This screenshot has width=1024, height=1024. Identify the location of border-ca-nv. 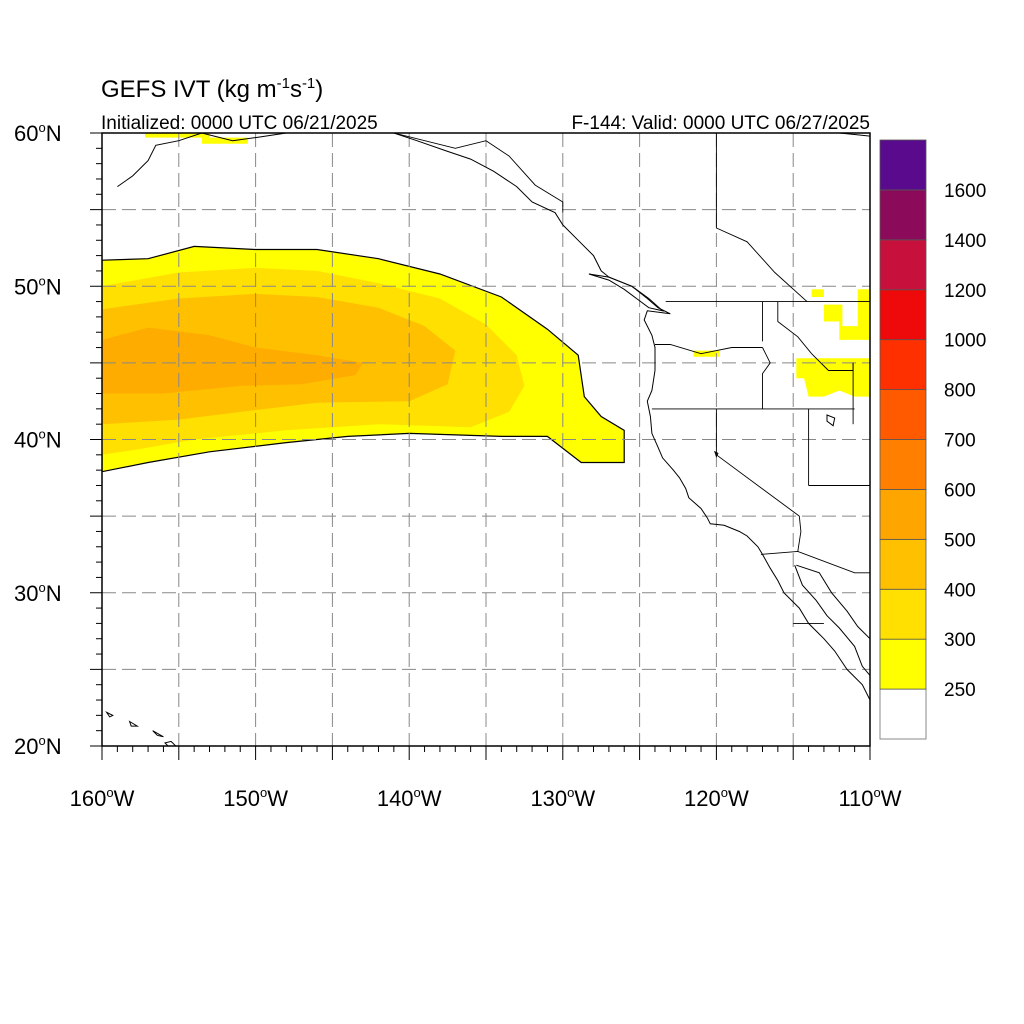
(757, 462).